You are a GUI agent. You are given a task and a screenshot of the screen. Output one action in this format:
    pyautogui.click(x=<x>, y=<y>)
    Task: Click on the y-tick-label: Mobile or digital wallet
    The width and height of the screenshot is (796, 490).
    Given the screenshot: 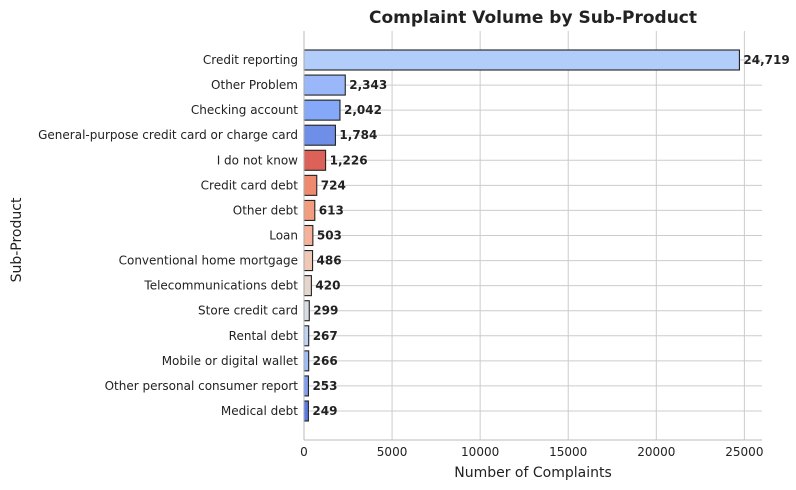 What is the action you would take?
    pyautogui.click(x=230, y=361)
    